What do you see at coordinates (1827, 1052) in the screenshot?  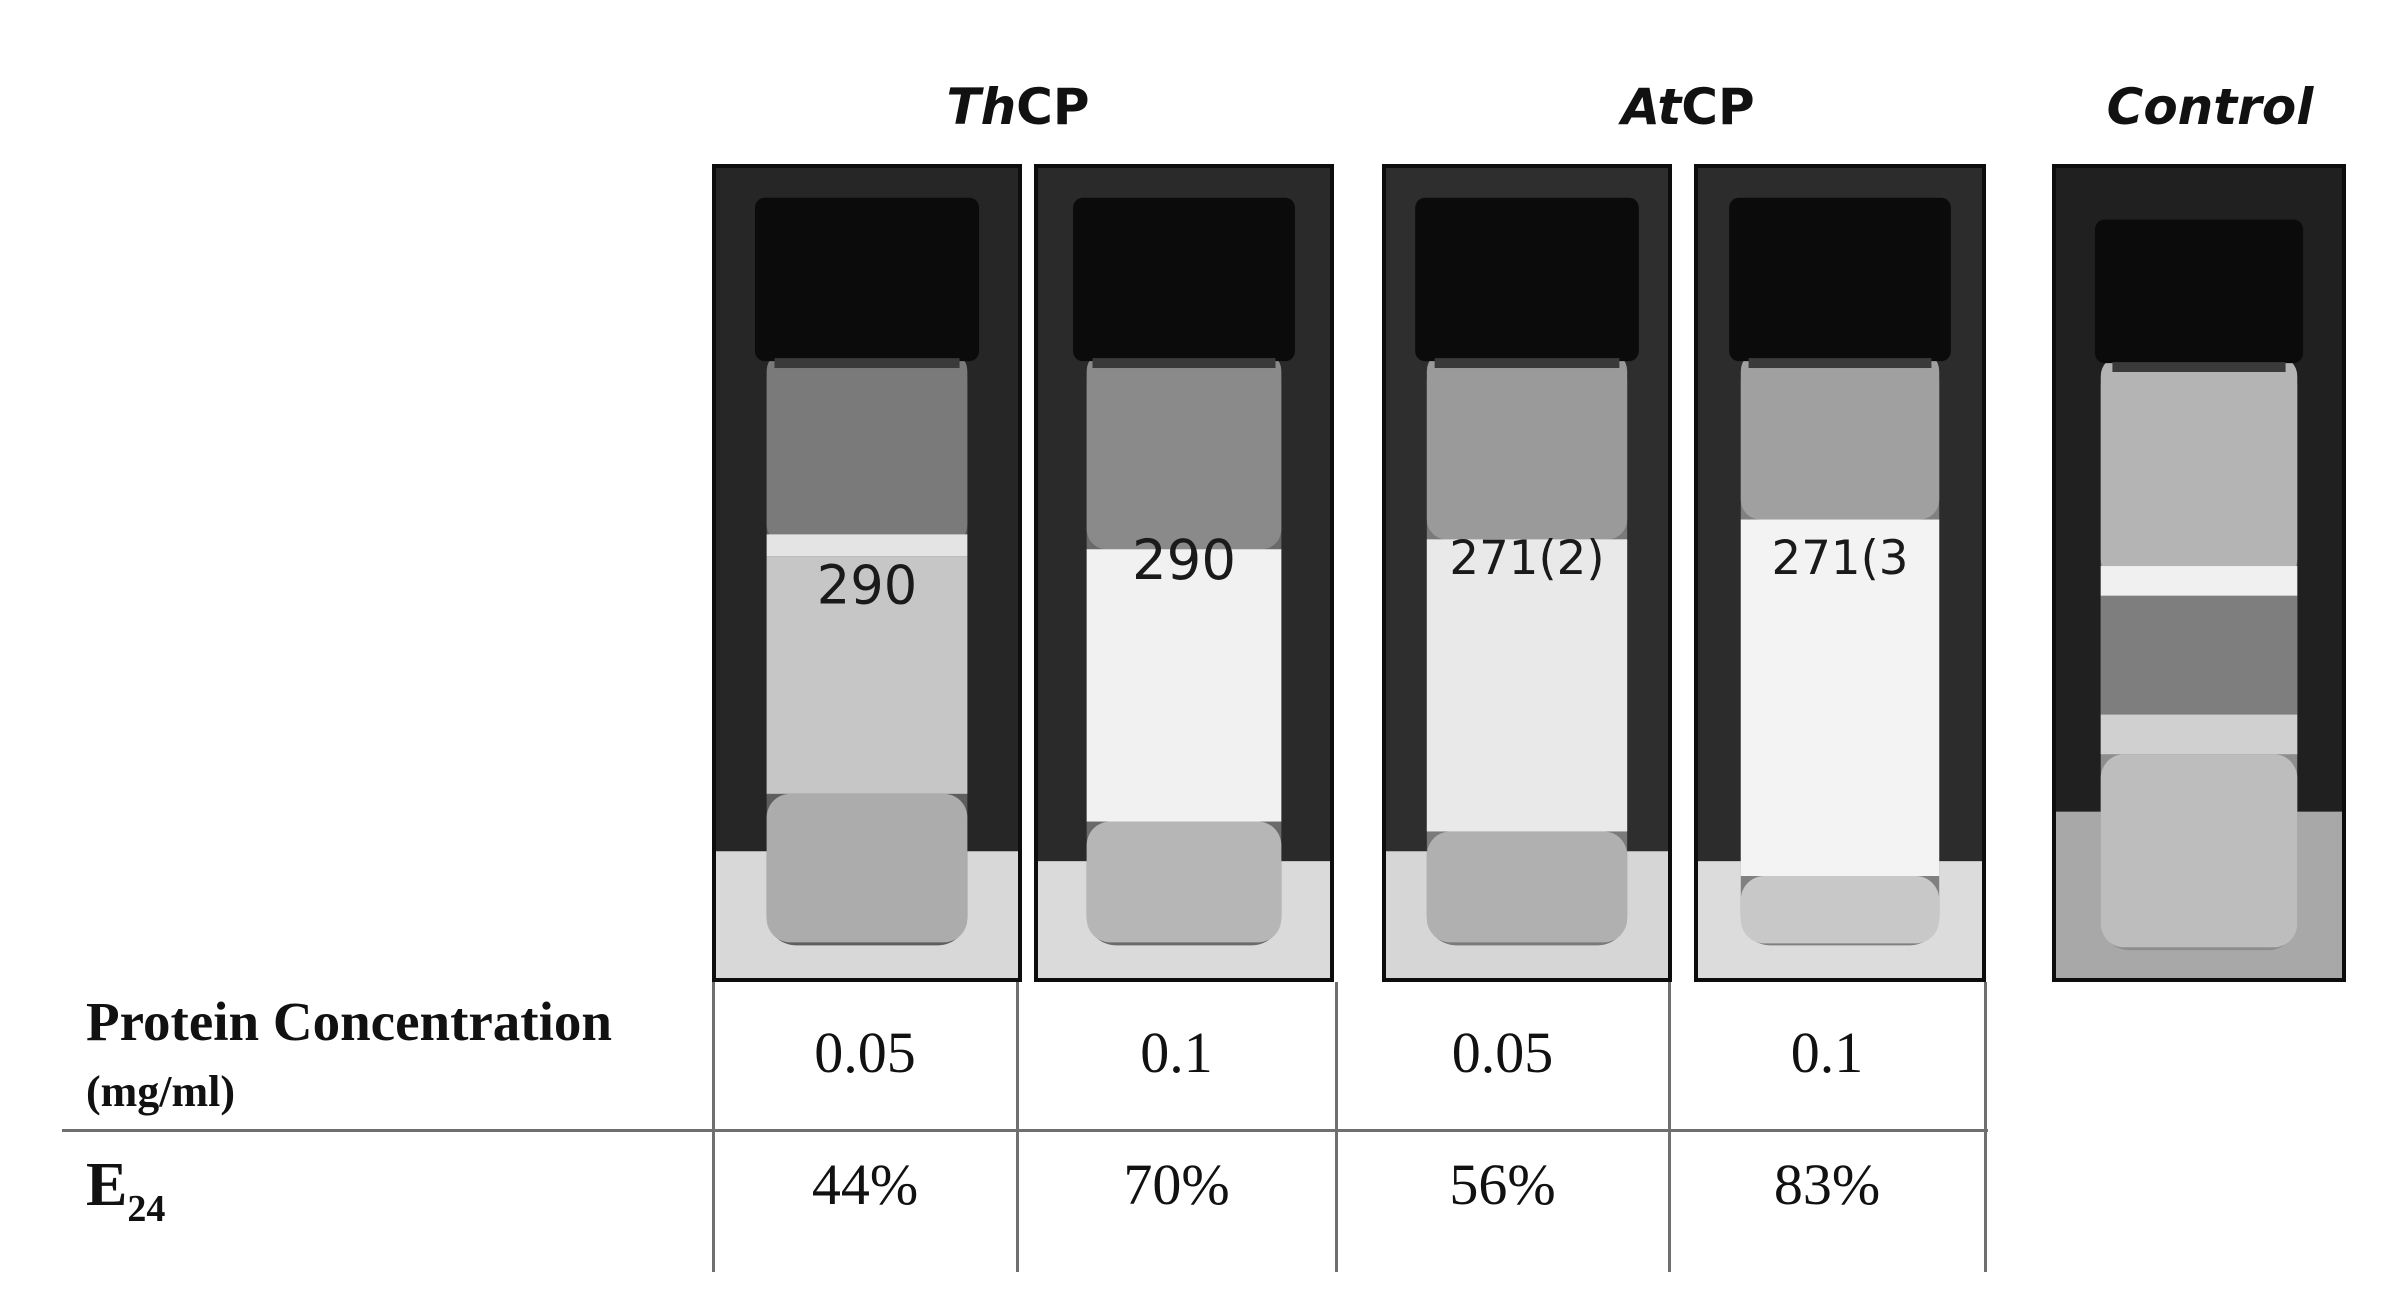 I see `table-cell-concentration-atcp-2: 0.1` at bounding box center [1827, 1052].